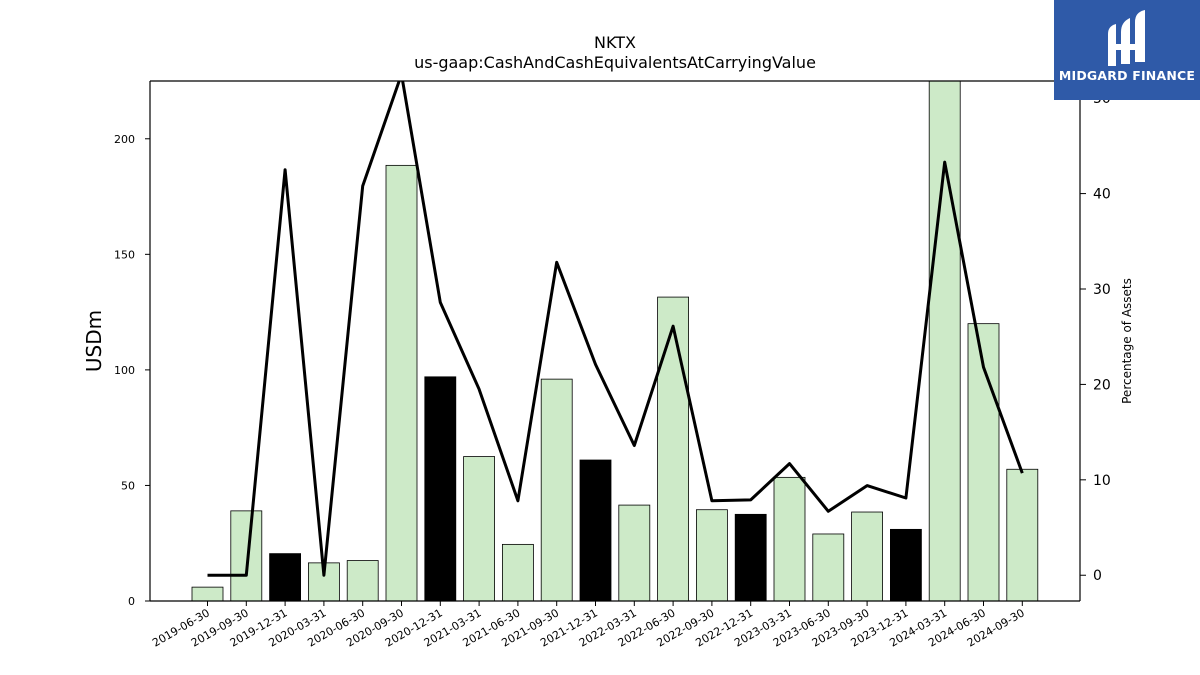  Describe the element at coordinates (1097, 576) in the screenshot. I see `y2-tick-label: 0` at that location.